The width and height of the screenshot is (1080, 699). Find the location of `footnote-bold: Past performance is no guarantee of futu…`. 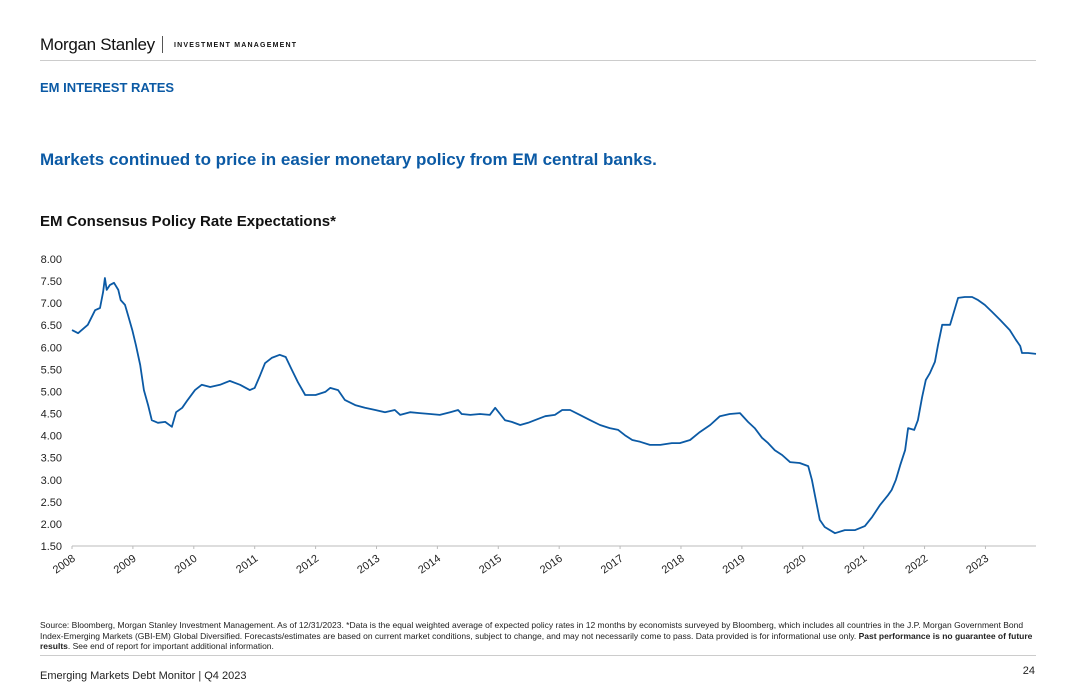

footnote-bold: Past performance is no guarantee of futu… is located at coordinates (536, 641).